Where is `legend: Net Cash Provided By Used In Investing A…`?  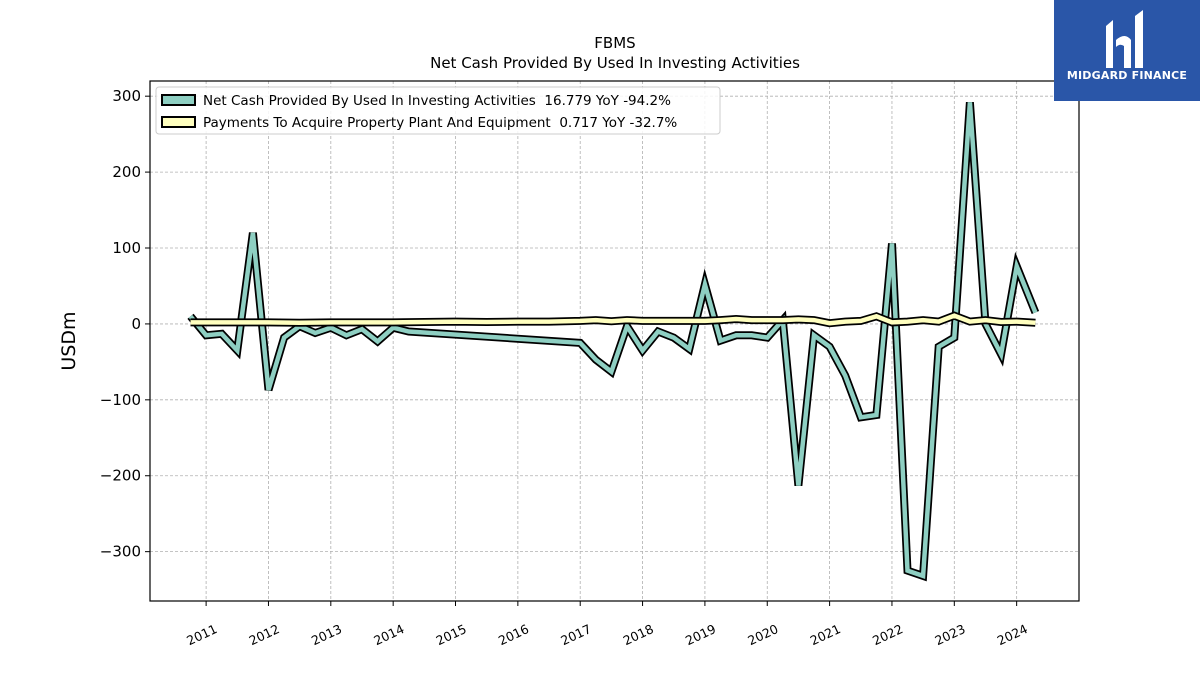 legend: Net Cash Provided By Used In Investing A… is located at coordinates (438, 110).